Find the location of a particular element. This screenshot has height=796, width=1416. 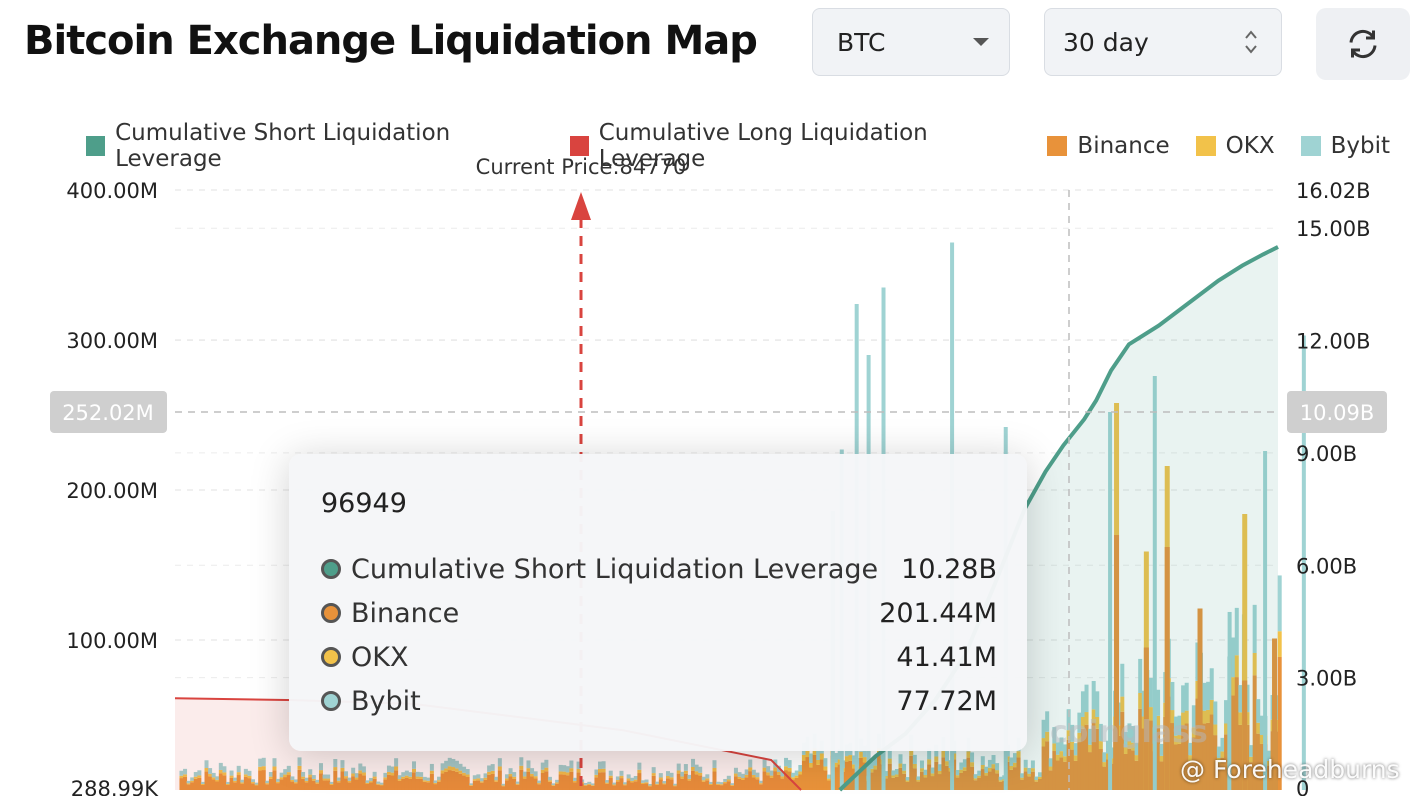

legend-item-binance: Binance is located at coordinates (1108, 146).